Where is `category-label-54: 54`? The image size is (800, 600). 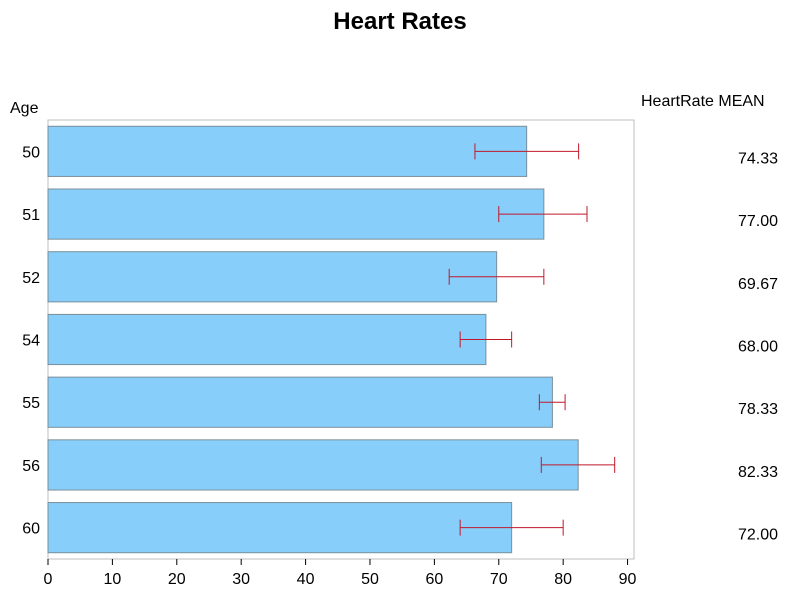 category-label-54: 54 is located at coordinates (31, 341).